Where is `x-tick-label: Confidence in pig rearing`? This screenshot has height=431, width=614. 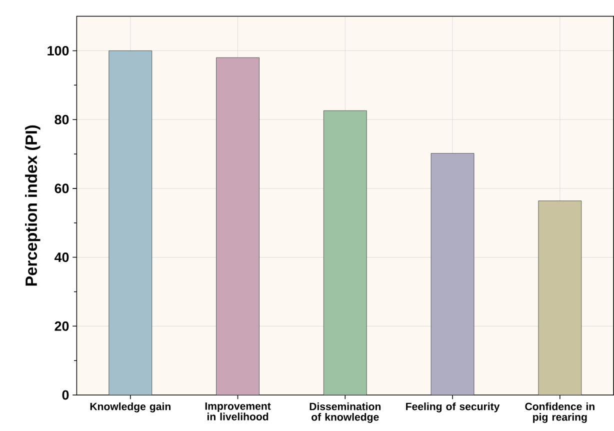 x-tick-label: Confidence in pig rearing is located at coordinates (559, 412).